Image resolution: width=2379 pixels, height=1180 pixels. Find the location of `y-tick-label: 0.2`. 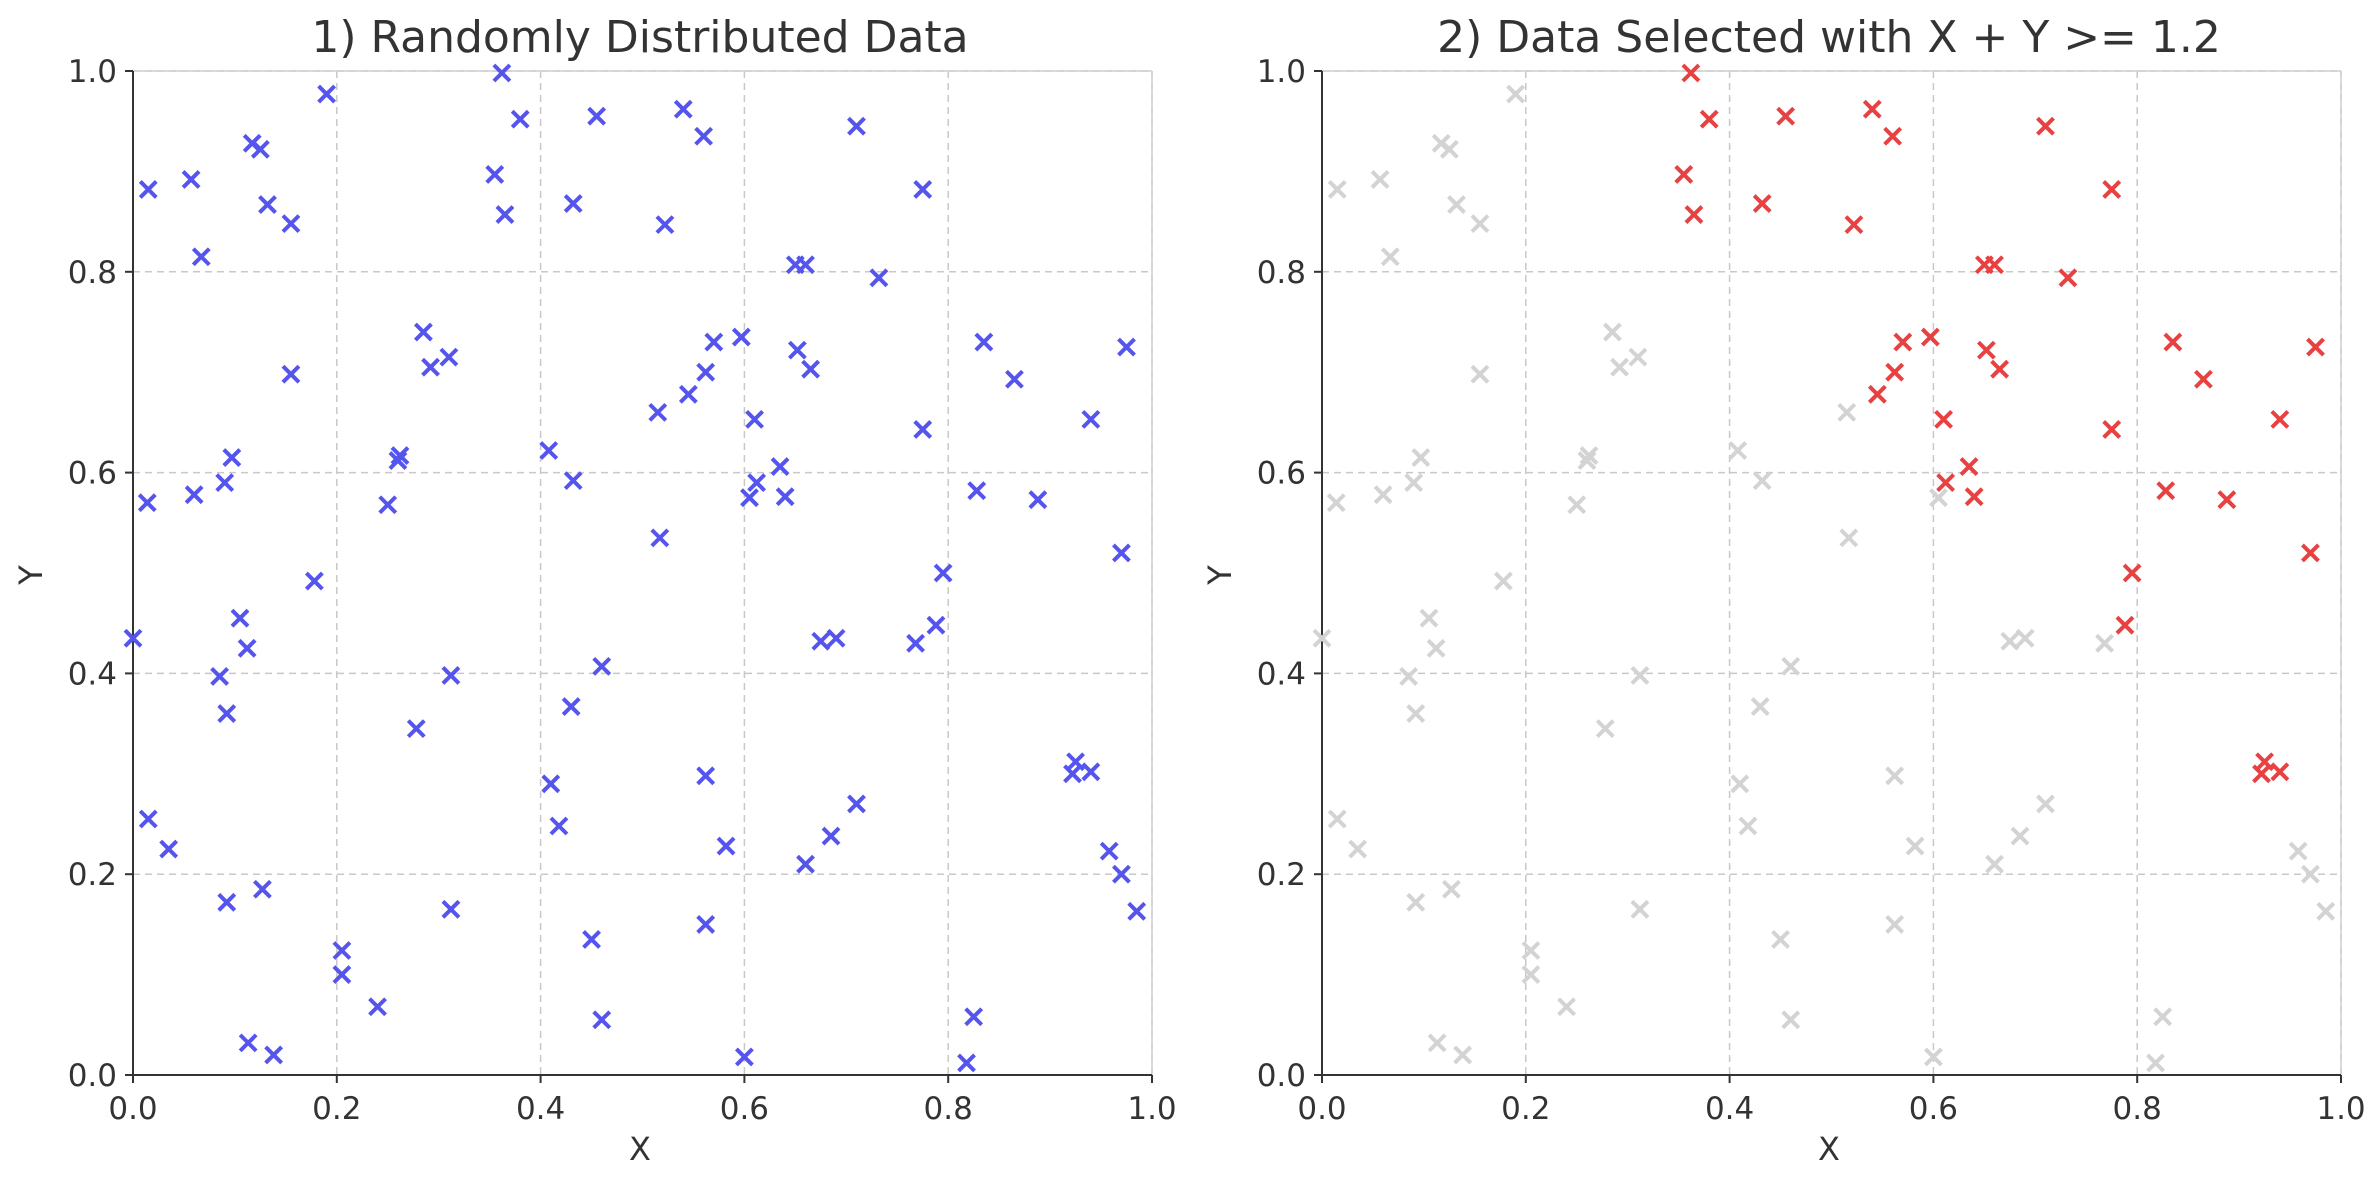

y-tick-label: 0.2 is located at coordinates (92, 875).